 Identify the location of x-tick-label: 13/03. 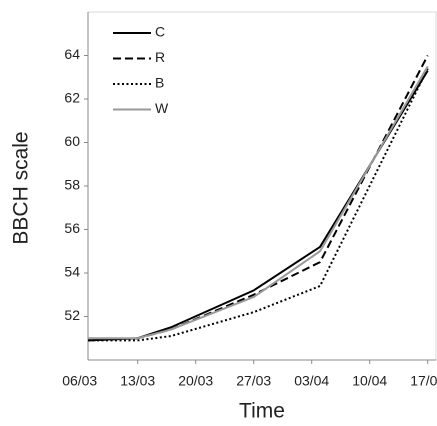
(137, 381).